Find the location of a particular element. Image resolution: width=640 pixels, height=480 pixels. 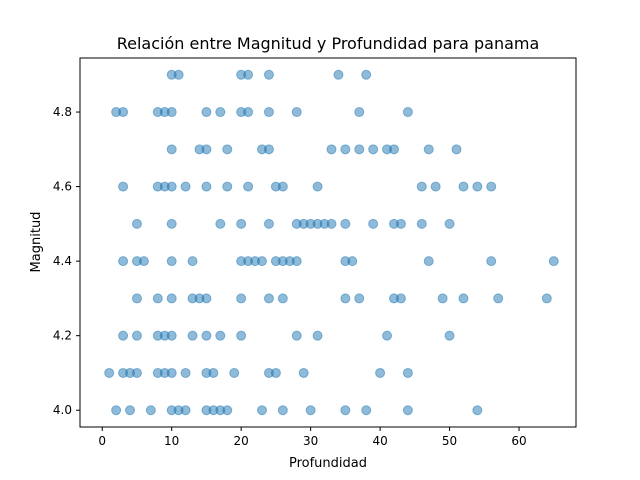

x-axis: 0 10 20 30 40 50 60 is located at coordinates (312, 437).